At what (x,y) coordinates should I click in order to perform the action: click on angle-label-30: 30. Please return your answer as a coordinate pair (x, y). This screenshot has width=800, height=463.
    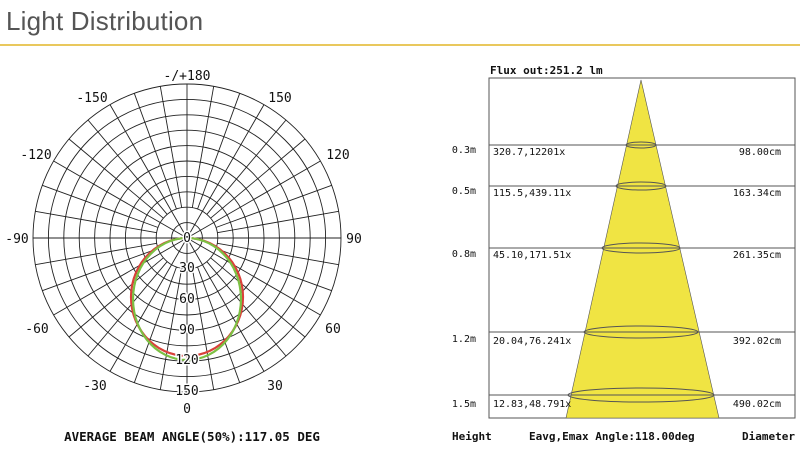
    Looking at the image, I should click on (275, 386).